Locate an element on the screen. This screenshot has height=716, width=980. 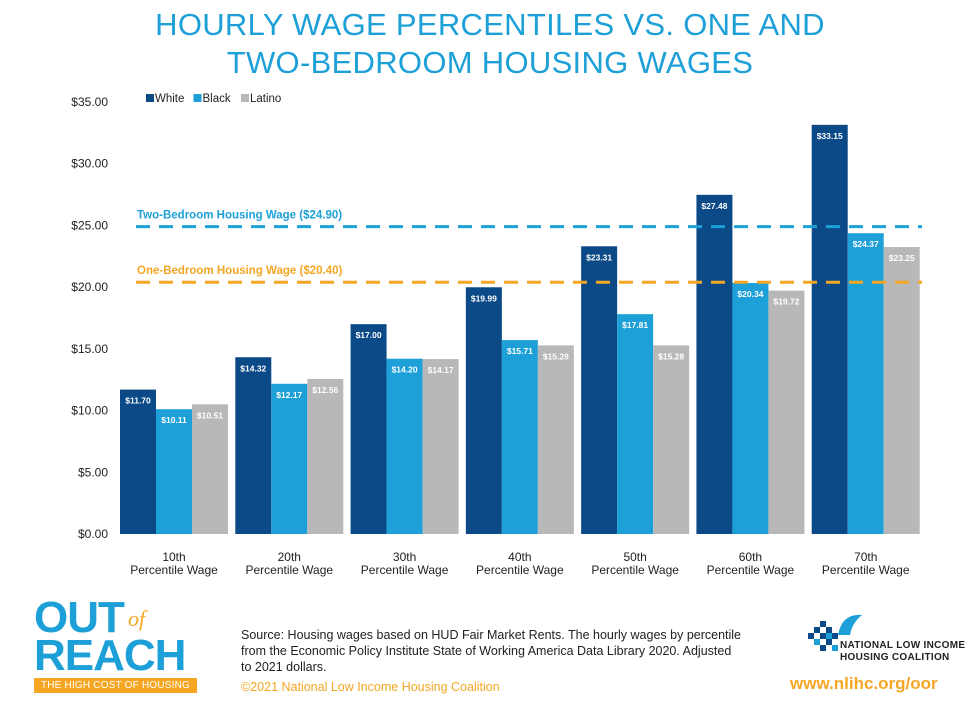
logo-out-text: OUT is located at coordinates (79, 617).